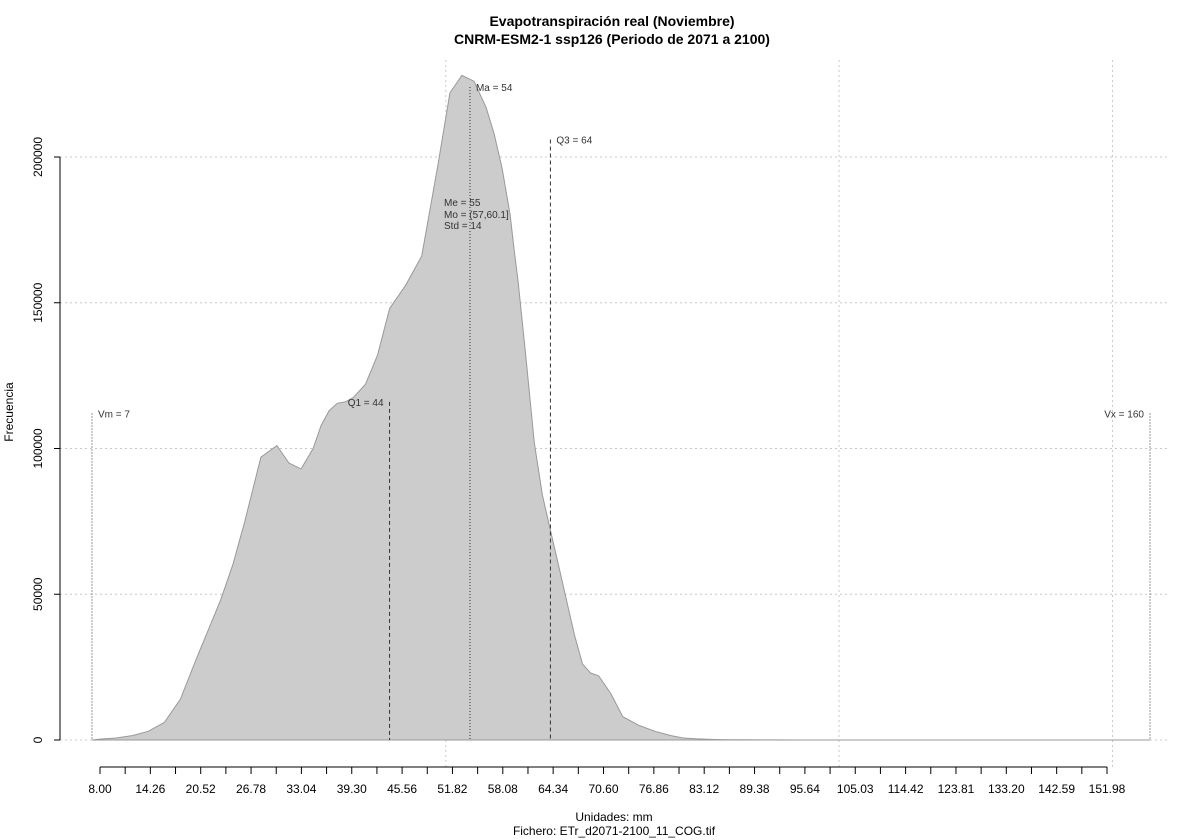 The height and width of the screenshot is (840, 1200). I want to click on y-tick-label: 150000, so click(38, 302).